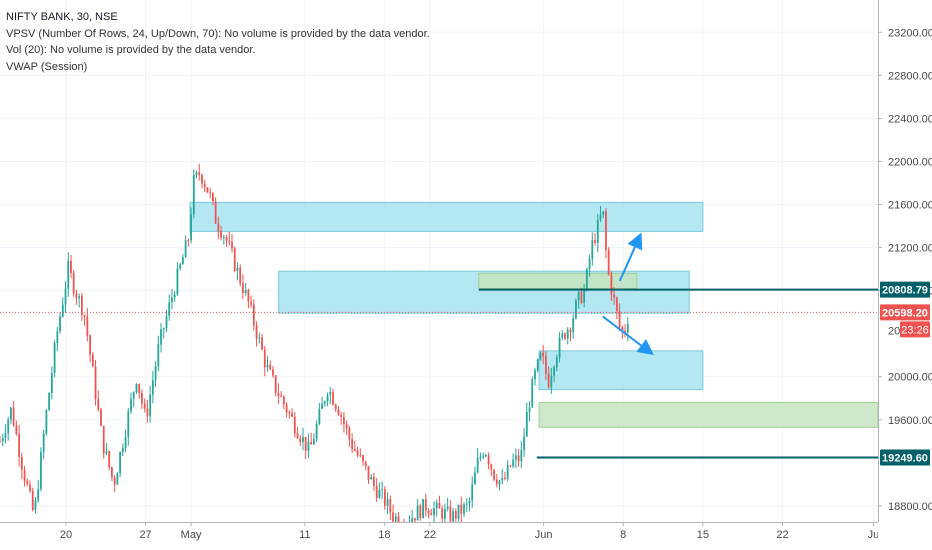 This screenshot has height=550, width=932. Describe the element at coordinates (384, 535) in the screenshot. I see `time-tick-label: 18` at that location.